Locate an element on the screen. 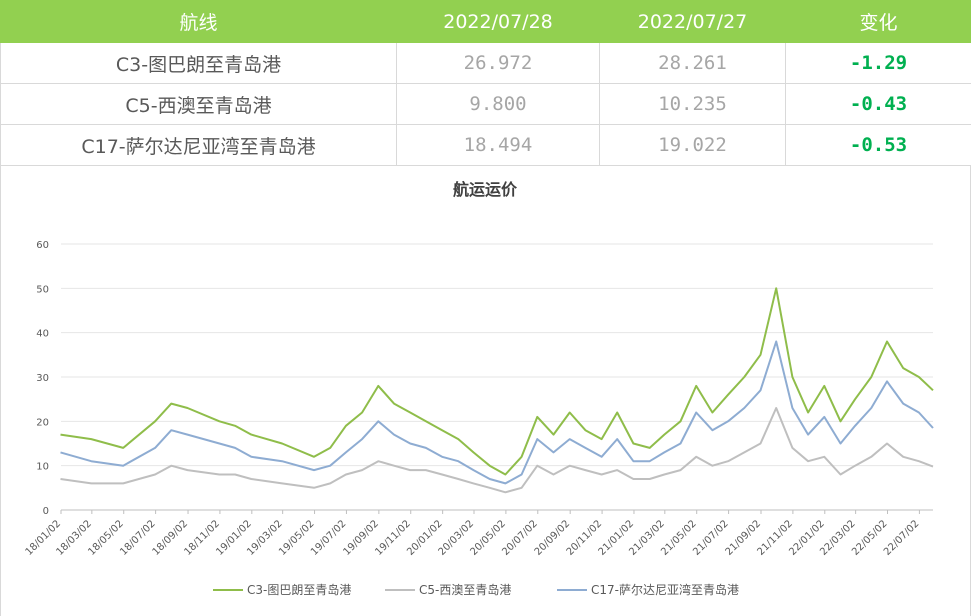  route-name: C17-萨尔达尼亚湾至青岛港 is located at coordinates (198, 145).